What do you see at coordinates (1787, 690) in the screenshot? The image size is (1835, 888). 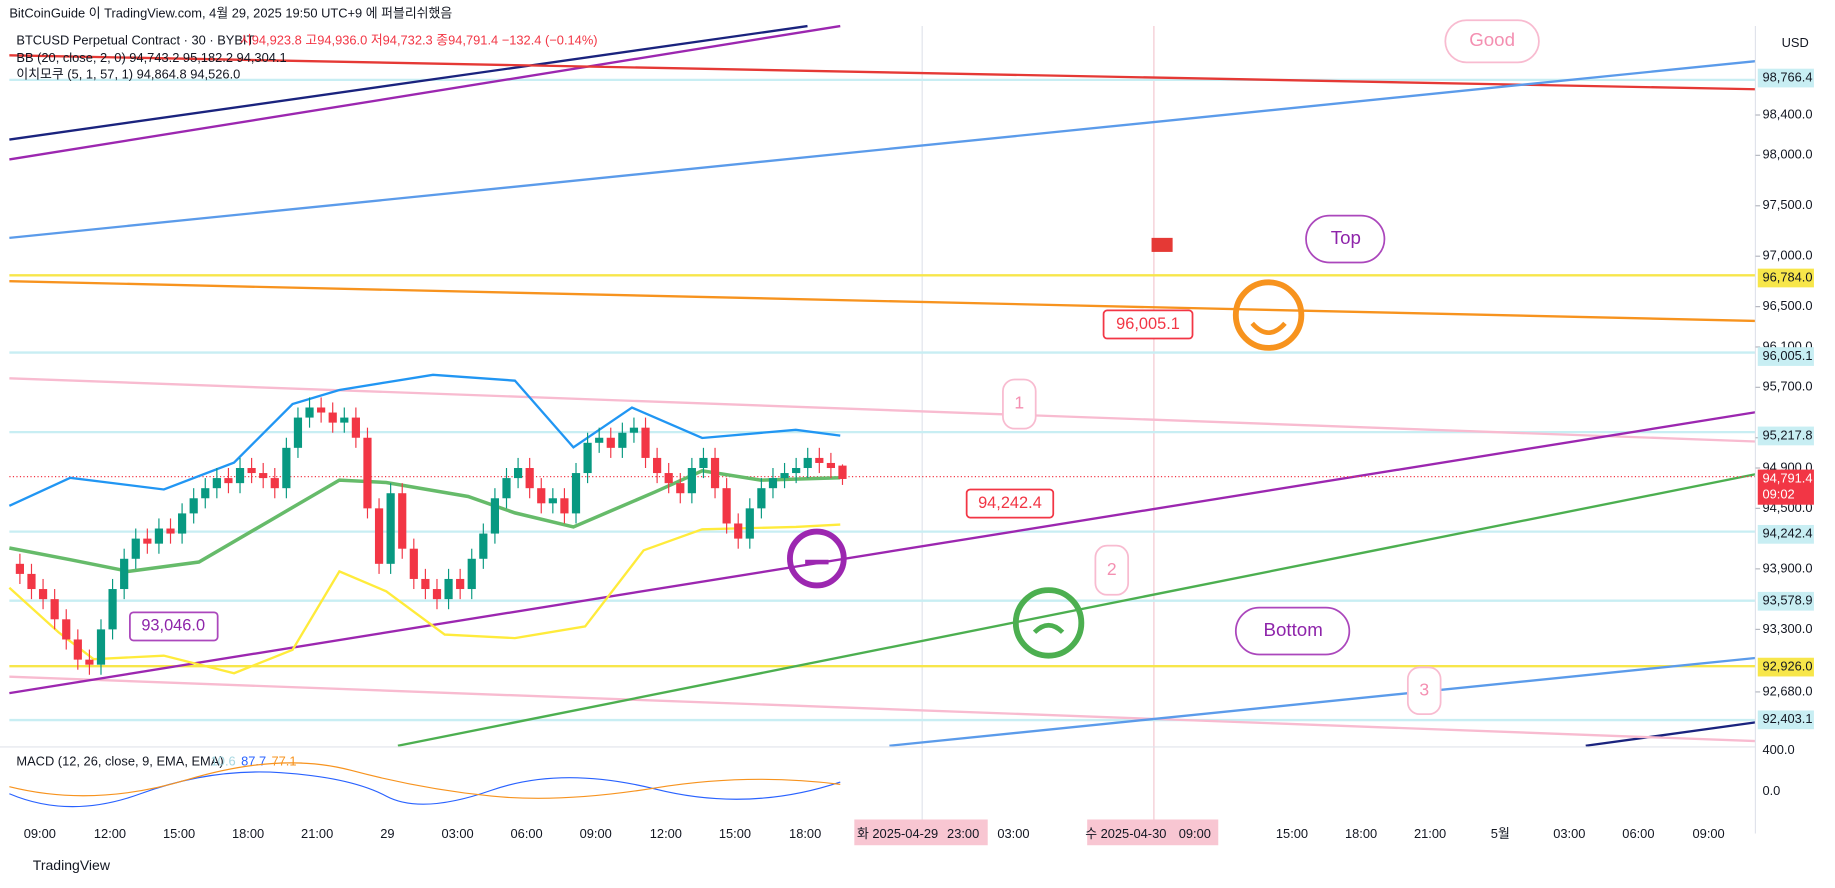 I see `y-tick-label: 92,680.0` at bounding box center [1787, 690].